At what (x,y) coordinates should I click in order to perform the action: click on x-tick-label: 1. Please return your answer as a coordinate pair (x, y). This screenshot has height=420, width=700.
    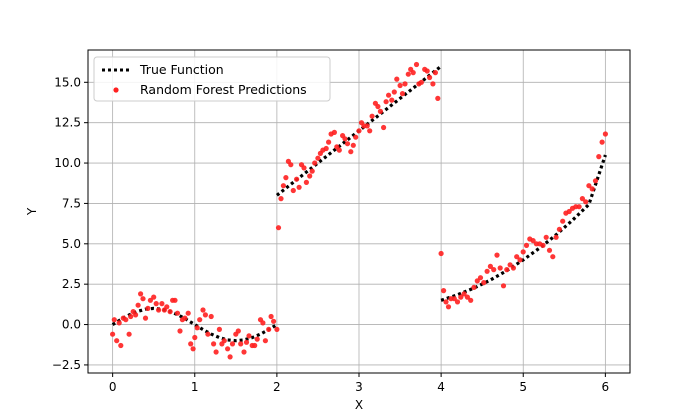
    Looking at the image, I should click on (195, 387).